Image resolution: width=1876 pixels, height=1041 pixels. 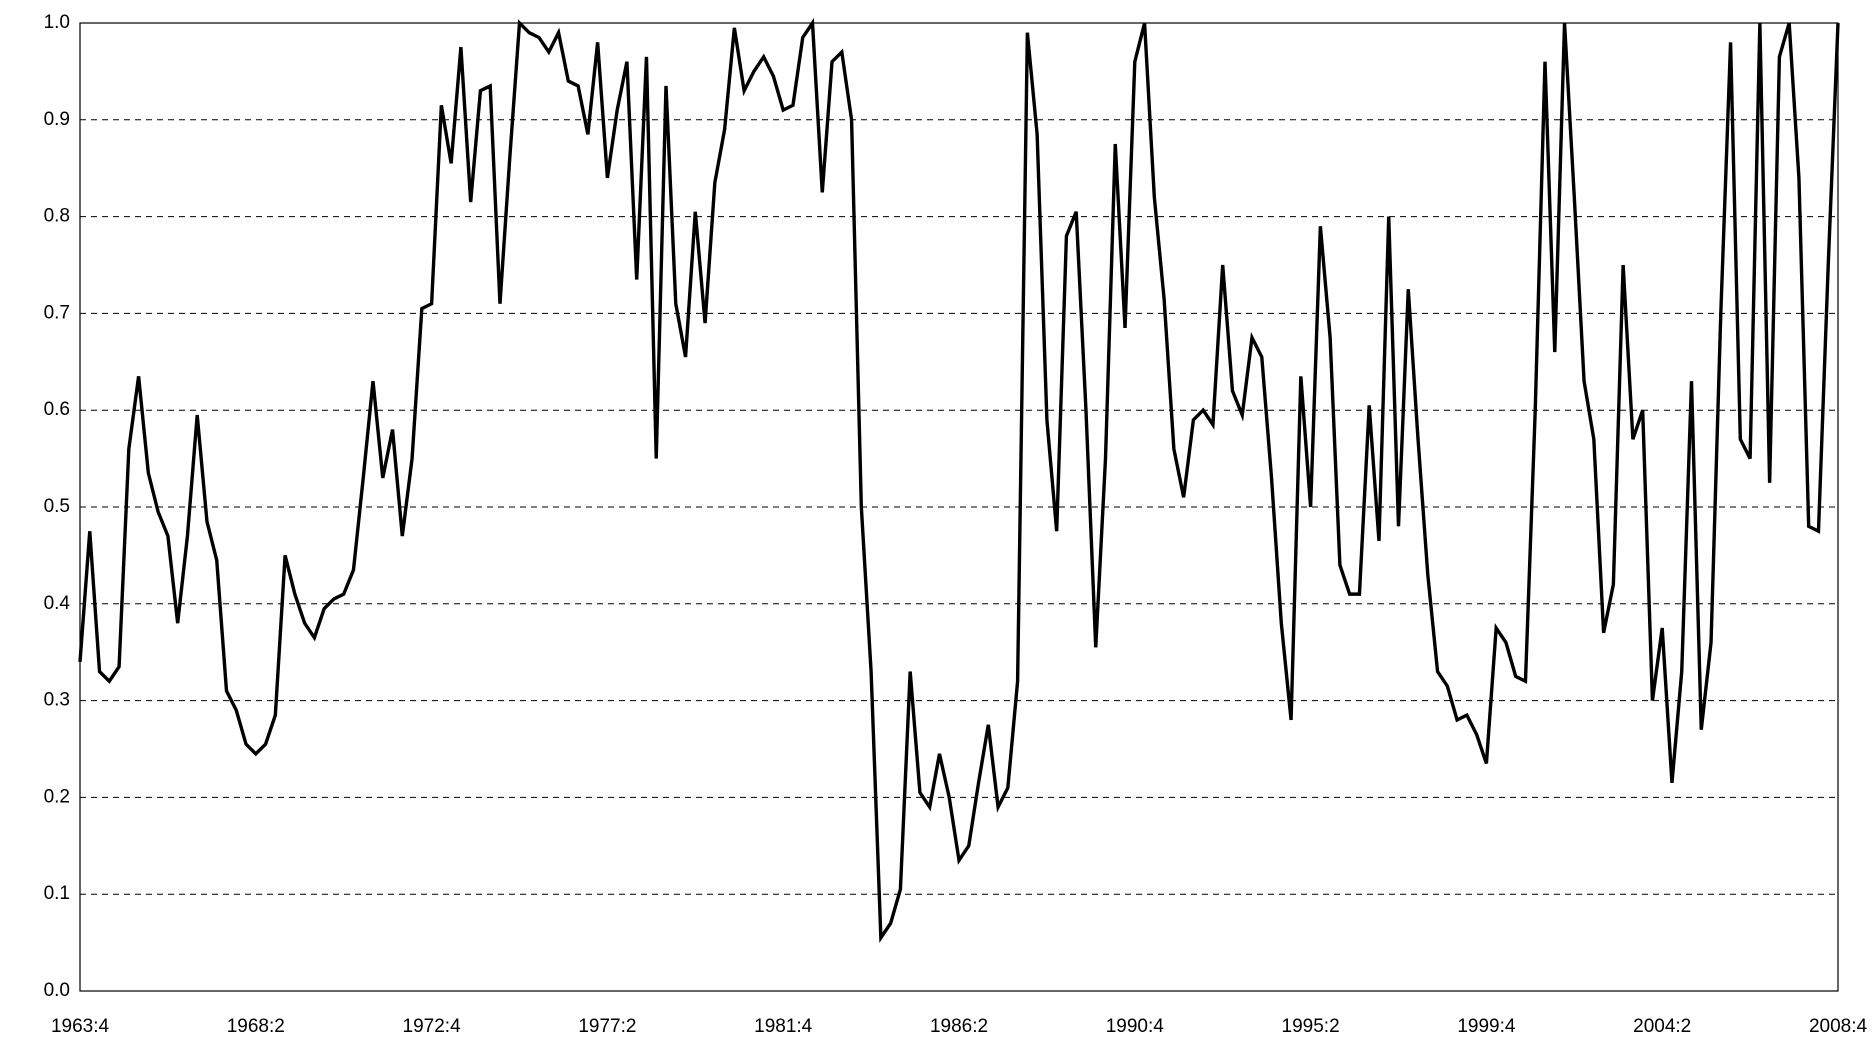 What do you see at coordinates (959, 1026) in the screenshot?
I see `x-tick-label: 1986:2` at bounding box center [959, 1026].